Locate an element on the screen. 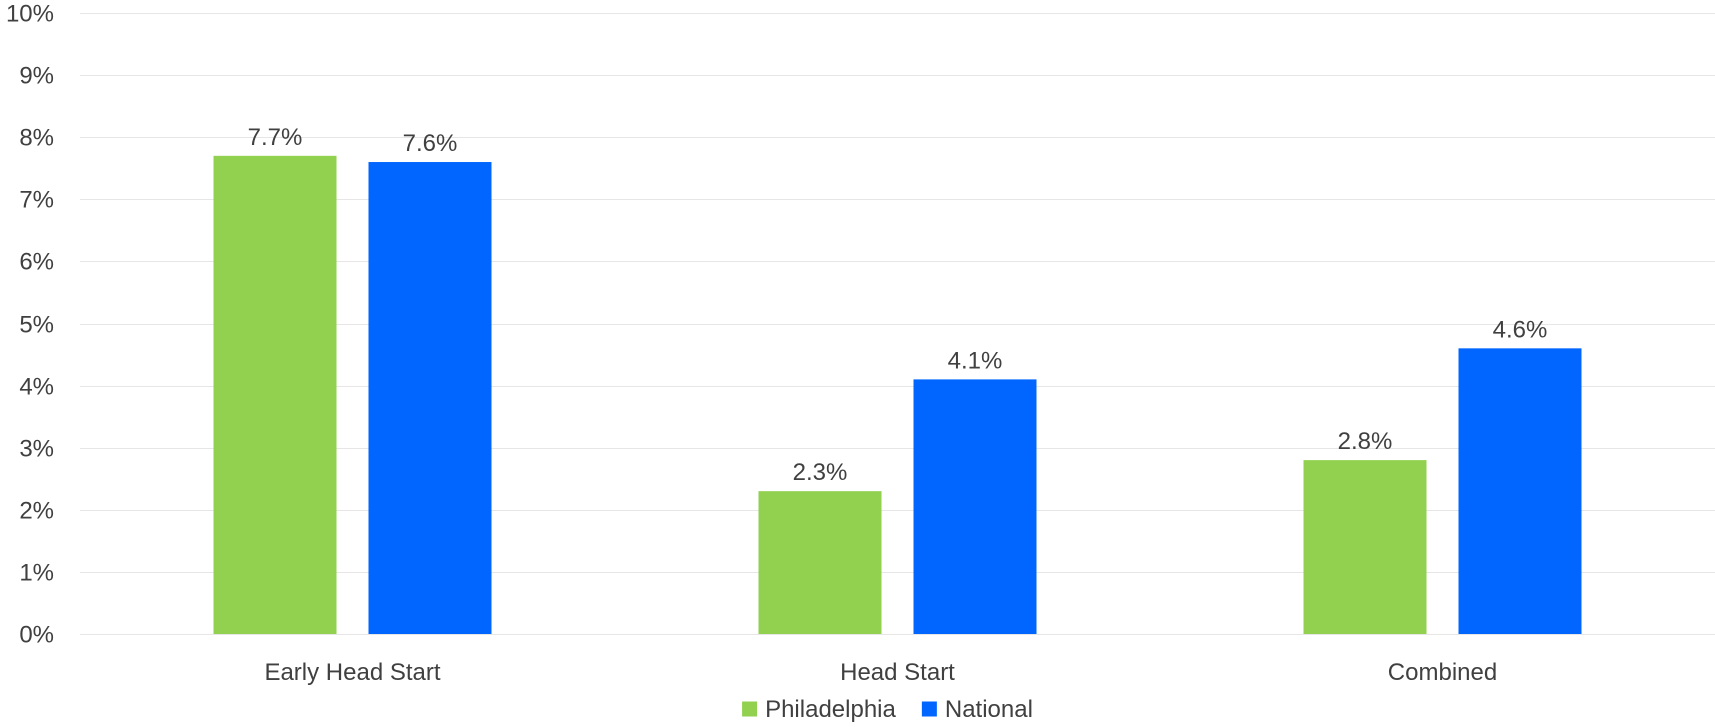  y-tick-label: 0% is located at coordinates (36, 635).